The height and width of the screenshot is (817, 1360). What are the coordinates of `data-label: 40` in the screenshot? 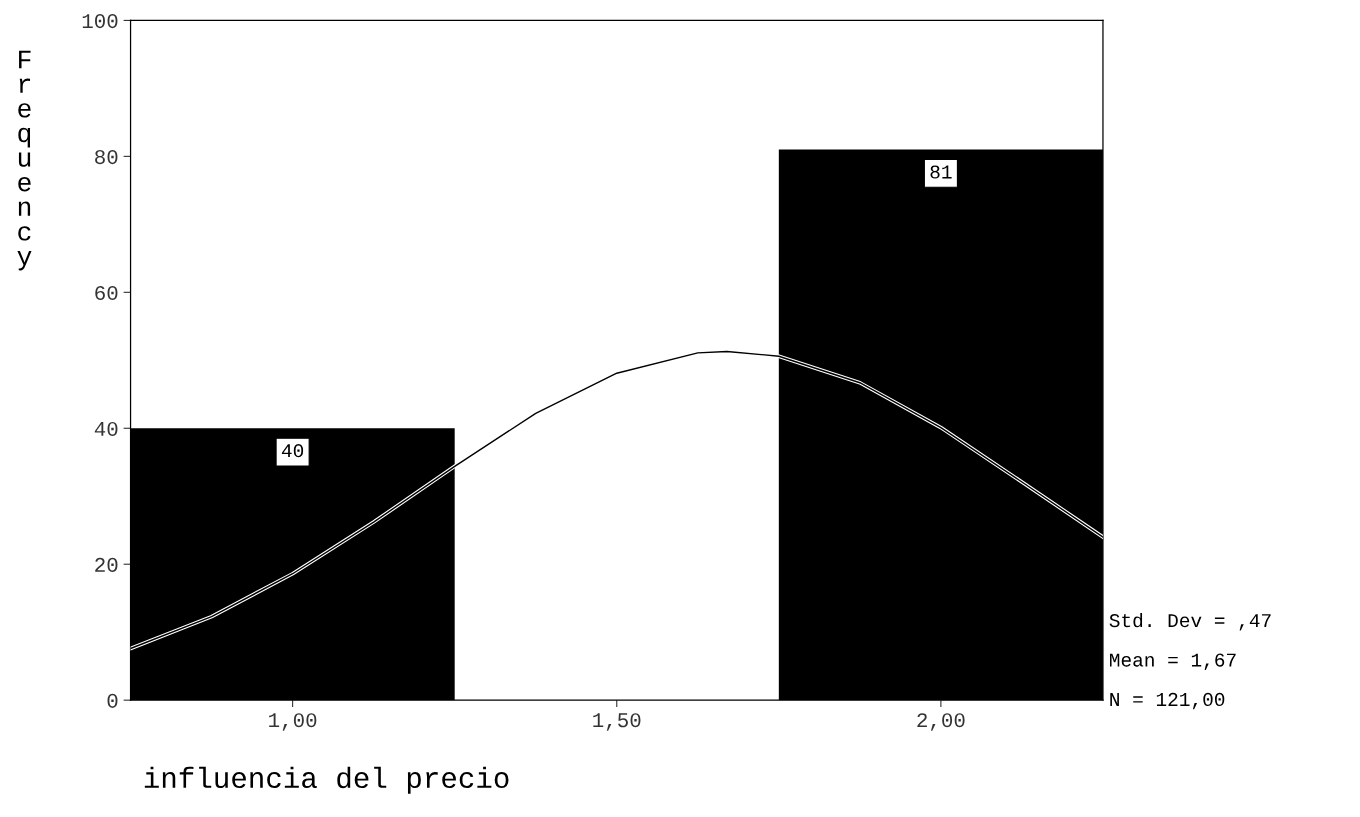 It's located at (292, 451).